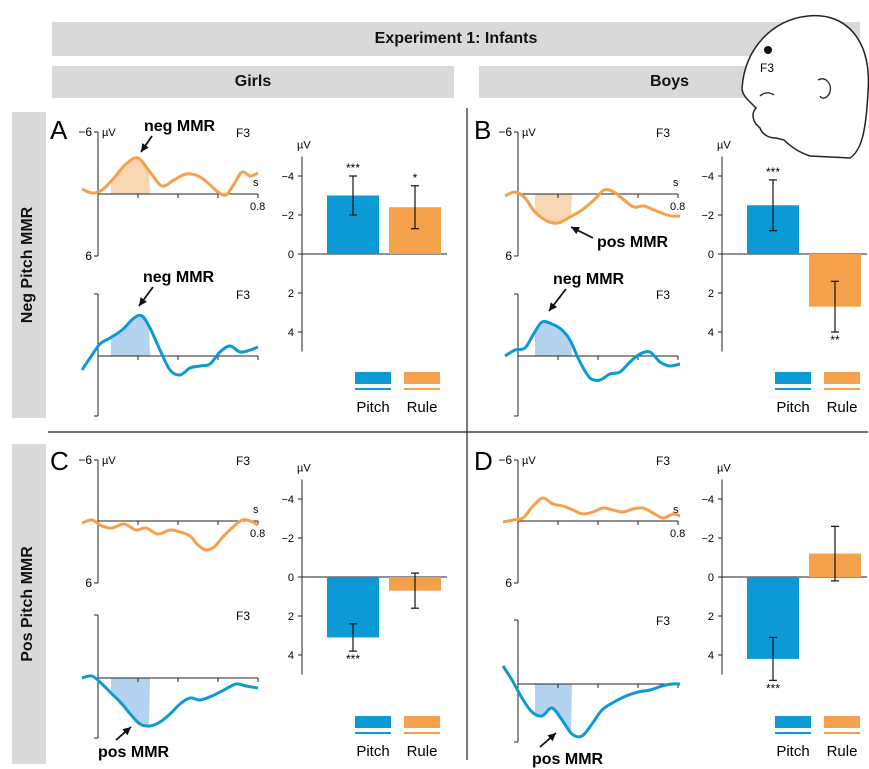 The height and width of the screenshot is (769, 869). I want to click on row-band-neg, so click(29, 265).